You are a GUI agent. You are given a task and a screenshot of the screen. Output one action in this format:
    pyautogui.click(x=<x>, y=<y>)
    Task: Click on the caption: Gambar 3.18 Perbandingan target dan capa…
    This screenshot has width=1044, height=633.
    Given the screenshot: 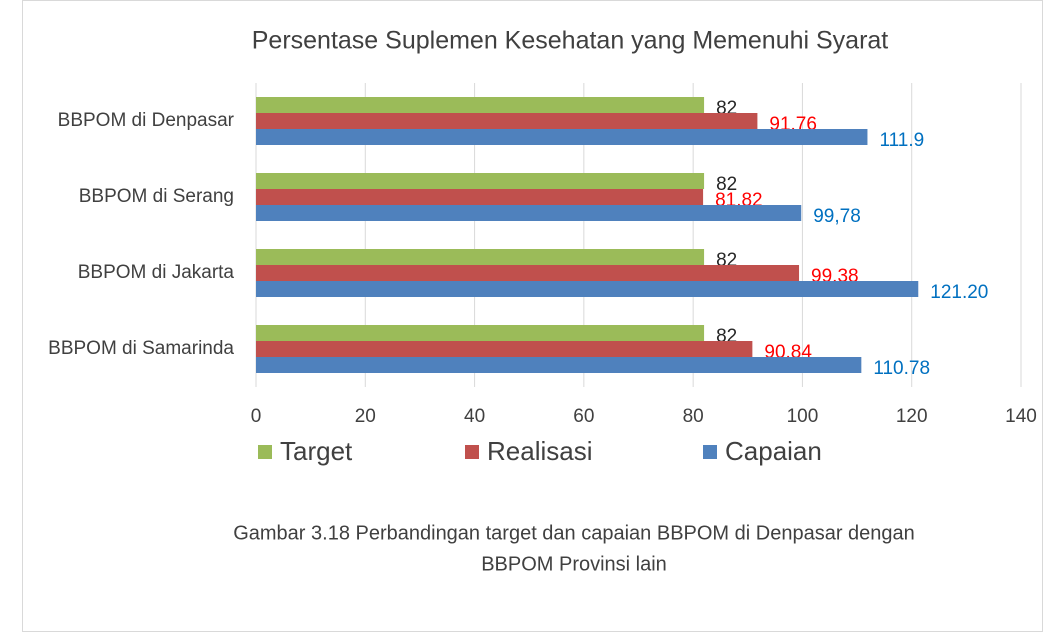 What is the action you would take?
    pyautogui.click(x=574, y=533)
    